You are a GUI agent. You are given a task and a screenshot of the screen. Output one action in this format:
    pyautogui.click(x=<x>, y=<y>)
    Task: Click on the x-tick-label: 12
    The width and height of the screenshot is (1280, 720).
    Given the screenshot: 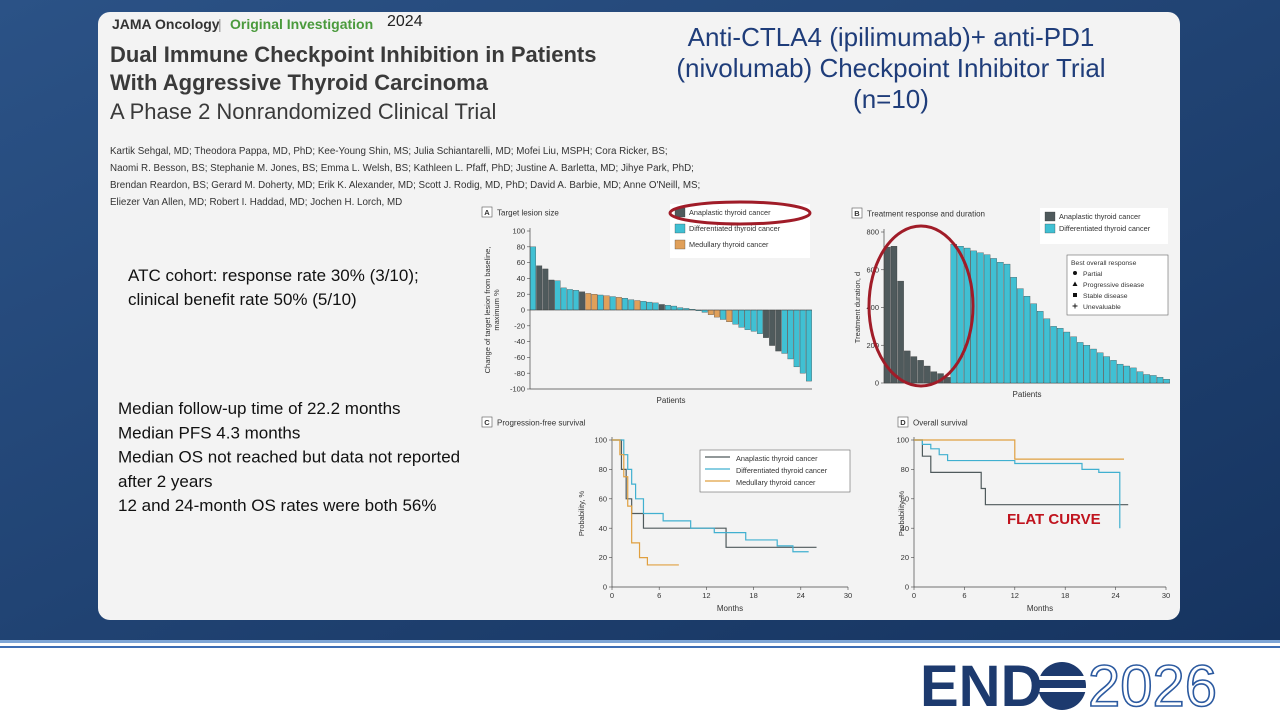 What is the action you would take?
    pyautogui.click(x=1015, y=595)
    